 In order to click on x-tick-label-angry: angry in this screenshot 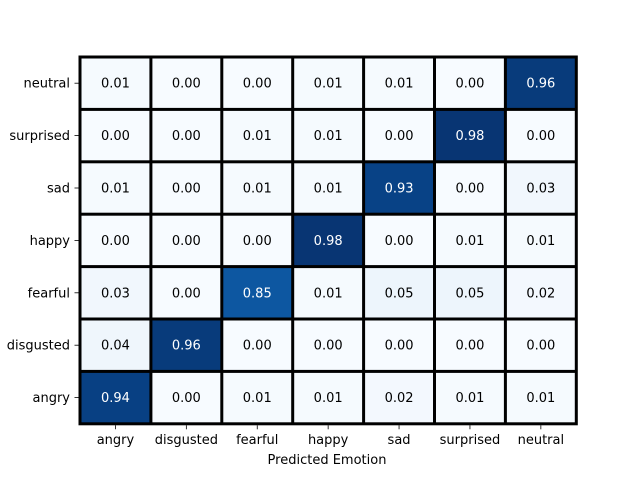, I will do `click(116, 440)`.